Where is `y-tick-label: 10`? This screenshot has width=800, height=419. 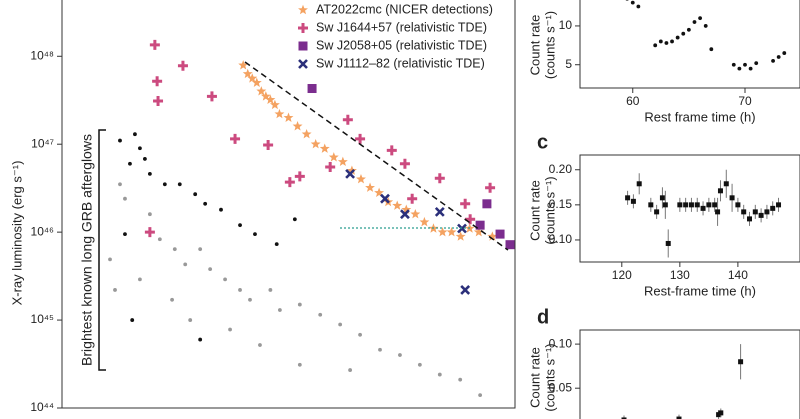 y-tick-label: 10 is located at coordinates (566, 25).